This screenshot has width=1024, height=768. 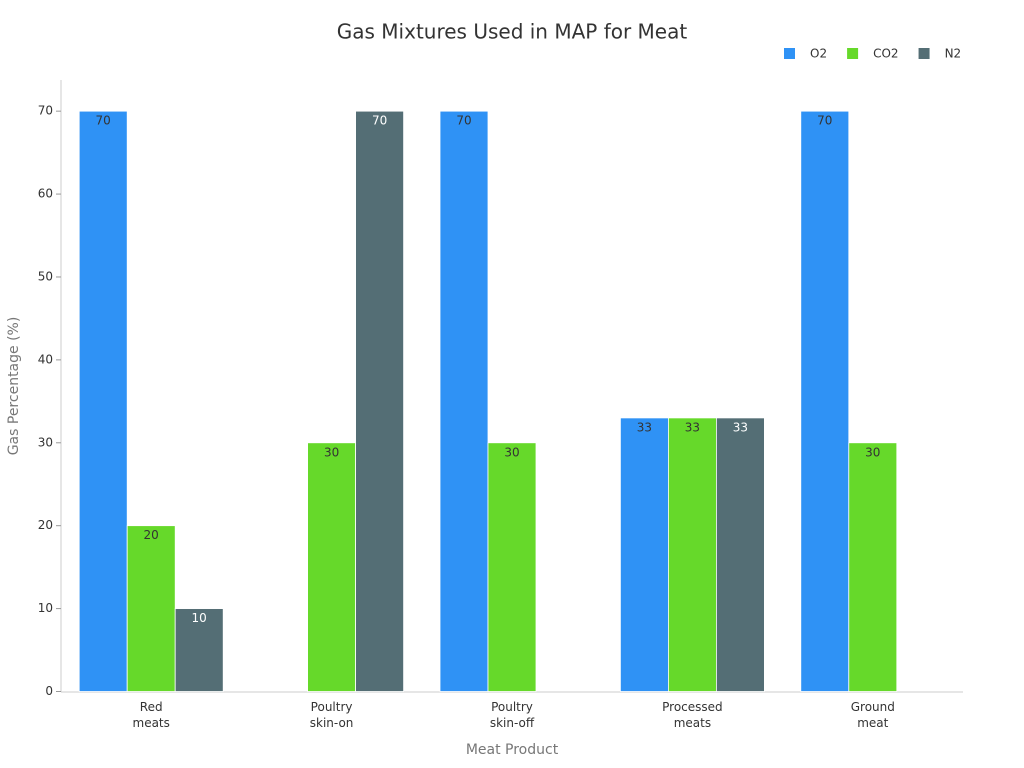 I want to click on y-tick-label: 70, so click(x=45, y=111).